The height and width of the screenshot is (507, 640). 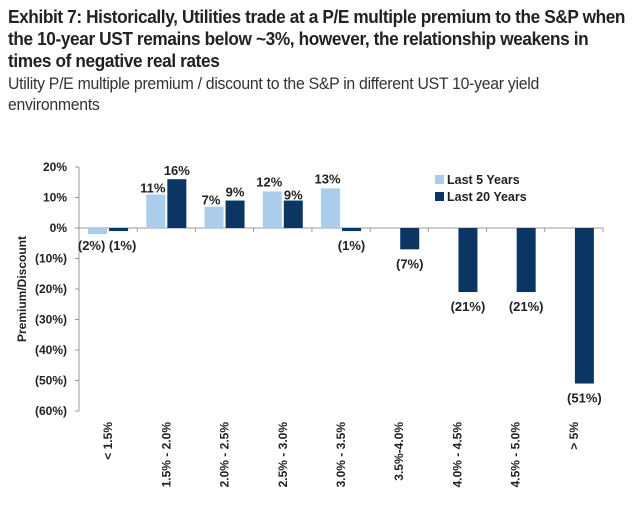 What do you see at coordinates (269, 181) in the screenshot?
I see `data-label-last-5-years: 12%` at bounding box center [269, 181].